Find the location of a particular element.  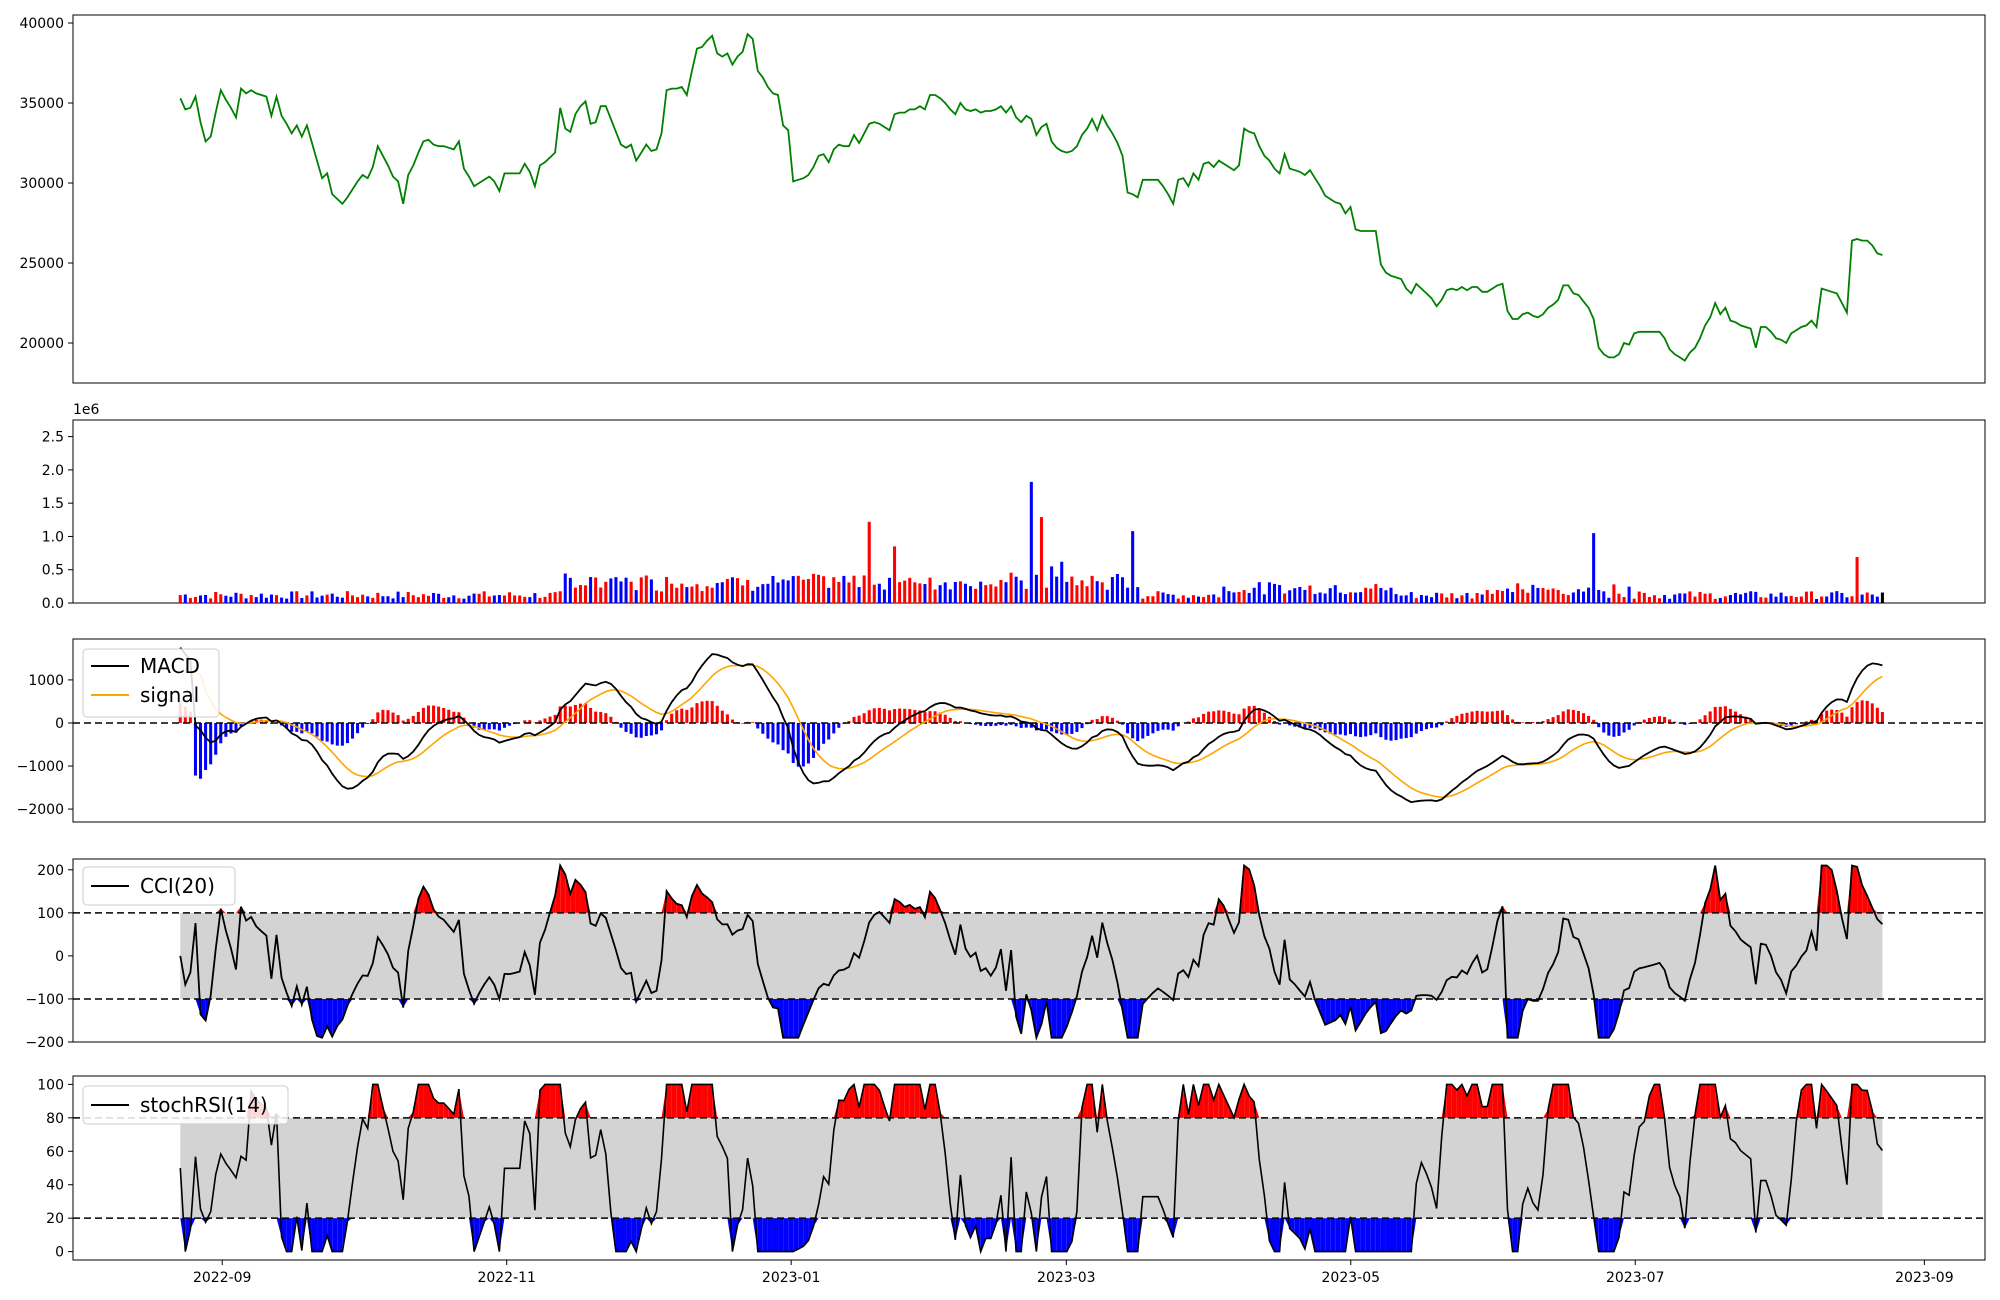

plot-frame is located at coordinates (1029, 950).